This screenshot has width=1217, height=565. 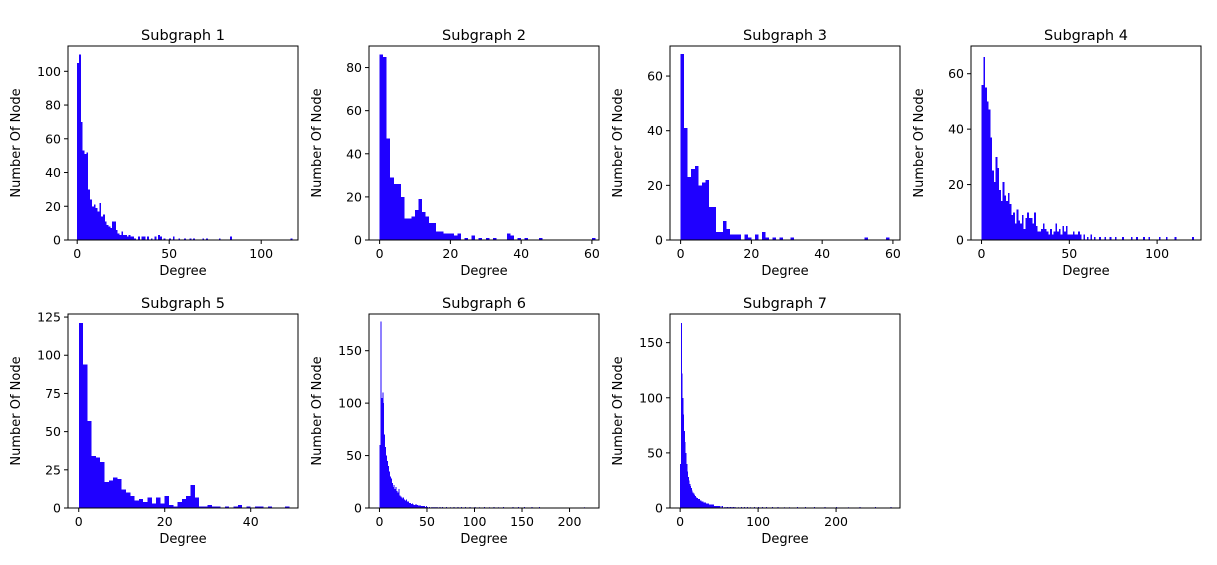 I want to click on axes-frame, so click(x=785, y=143).